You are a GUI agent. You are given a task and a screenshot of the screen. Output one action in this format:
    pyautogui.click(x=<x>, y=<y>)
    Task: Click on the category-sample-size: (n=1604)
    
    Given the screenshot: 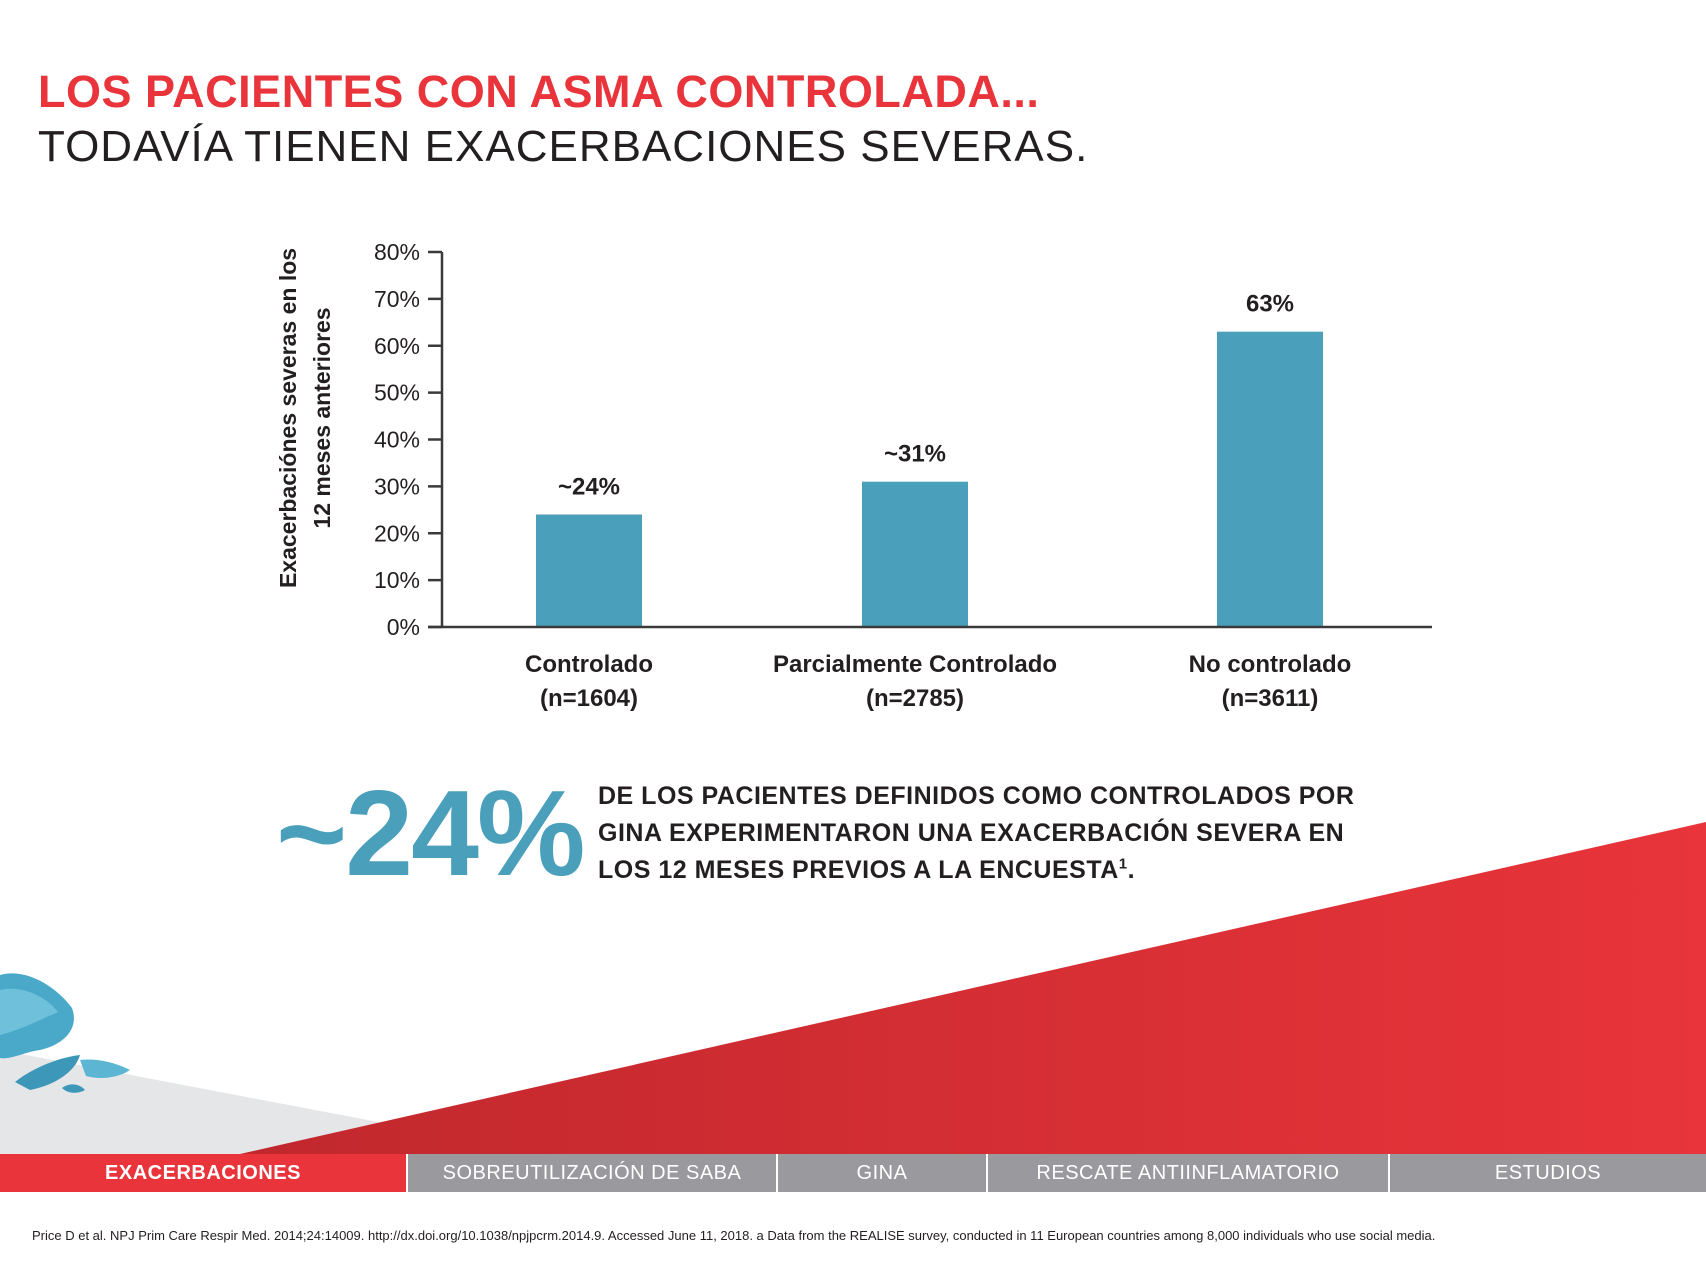 What is the action you would take?
    pyautogui.click(x=589, y=698)
    